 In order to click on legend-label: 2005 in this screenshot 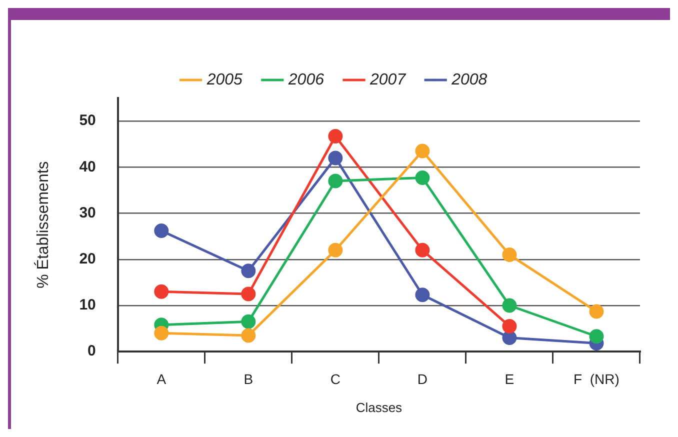, I will do `click(224, 79)`.